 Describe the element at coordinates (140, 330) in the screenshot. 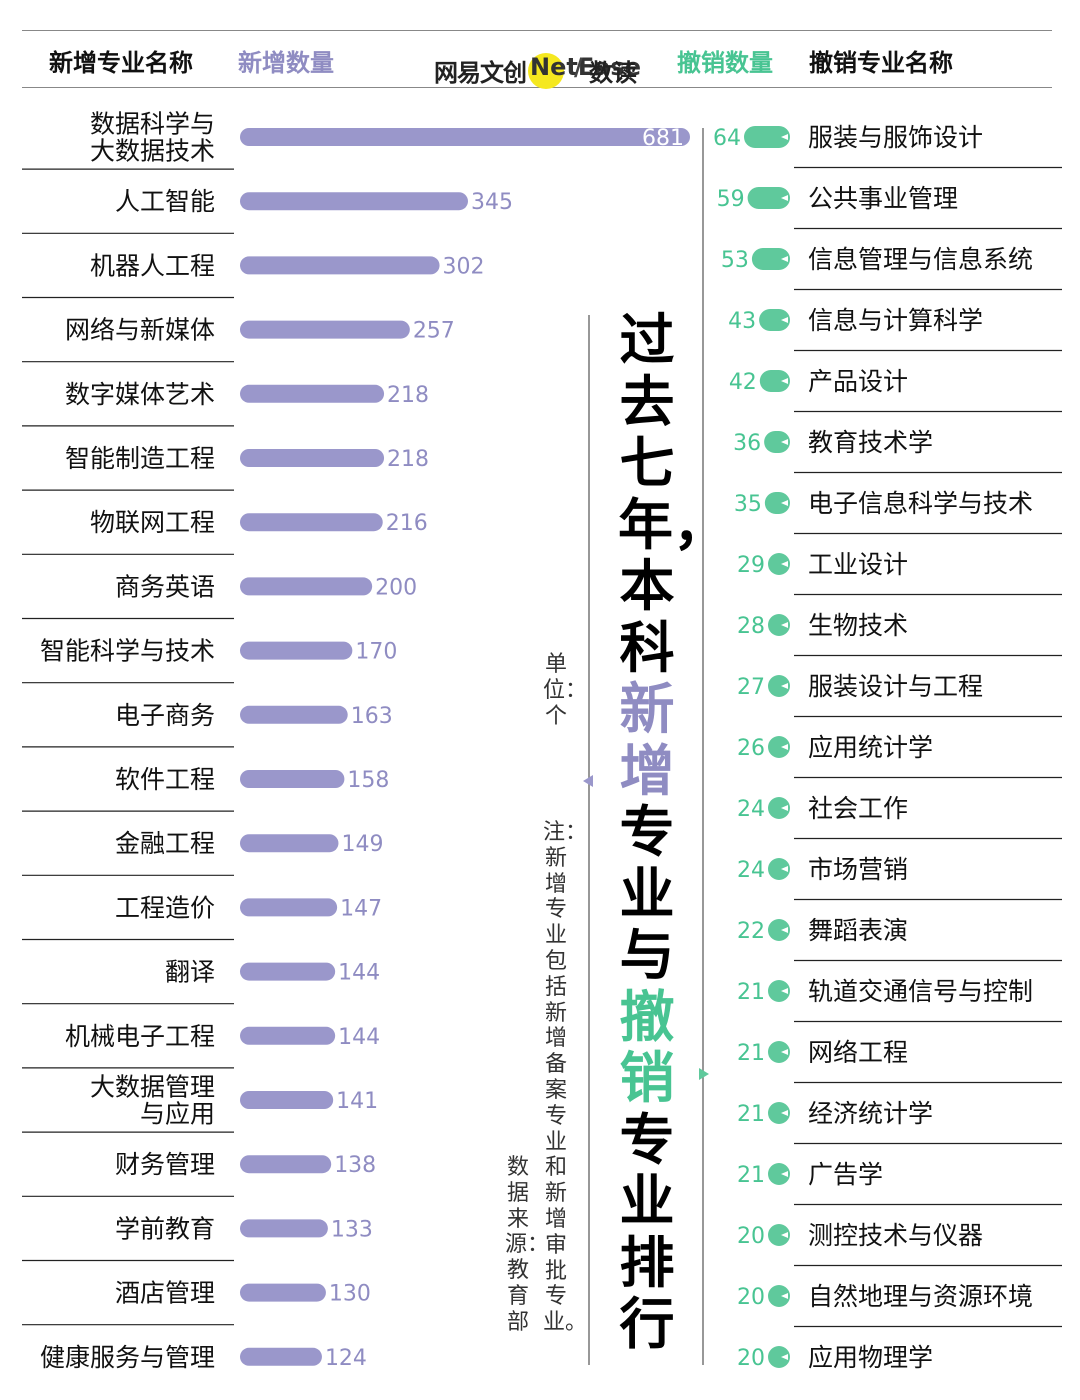

I see `new-major-label: 网络与新媒体` at that location.